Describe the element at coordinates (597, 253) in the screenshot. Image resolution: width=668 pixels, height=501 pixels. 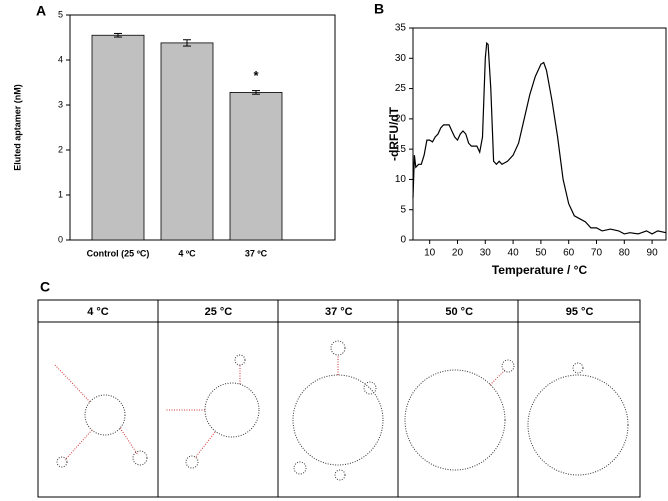
I see `x-tick-label: 70` at that location.